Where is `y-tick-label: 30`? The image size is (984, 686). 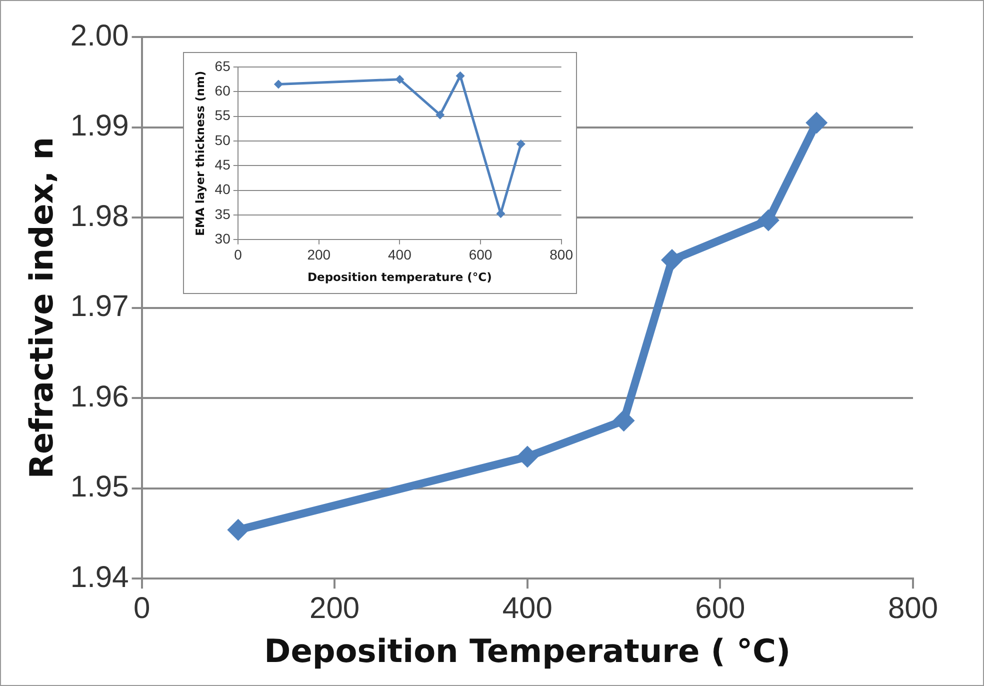 y-tick-label: 30 is located at coordinates (222, 238).